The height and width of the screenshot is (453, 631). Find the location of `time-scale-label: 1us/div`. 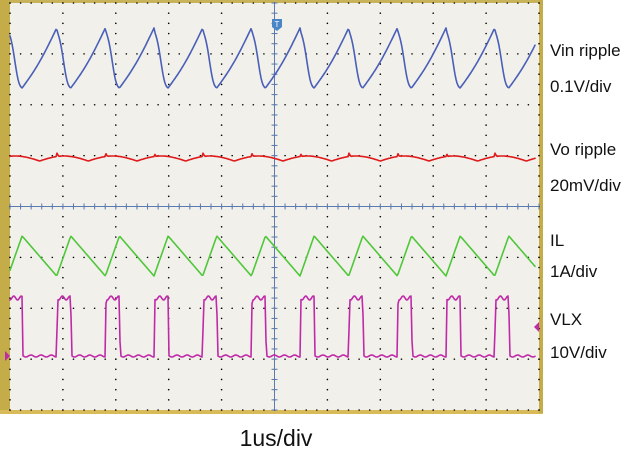

time-scale-label: 1us/div is located at coordinates (276, 438).